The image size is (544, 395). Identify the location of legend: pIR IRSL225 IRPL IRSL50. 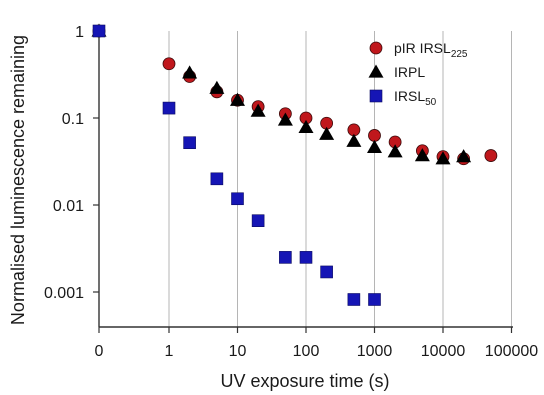
(418, 74).